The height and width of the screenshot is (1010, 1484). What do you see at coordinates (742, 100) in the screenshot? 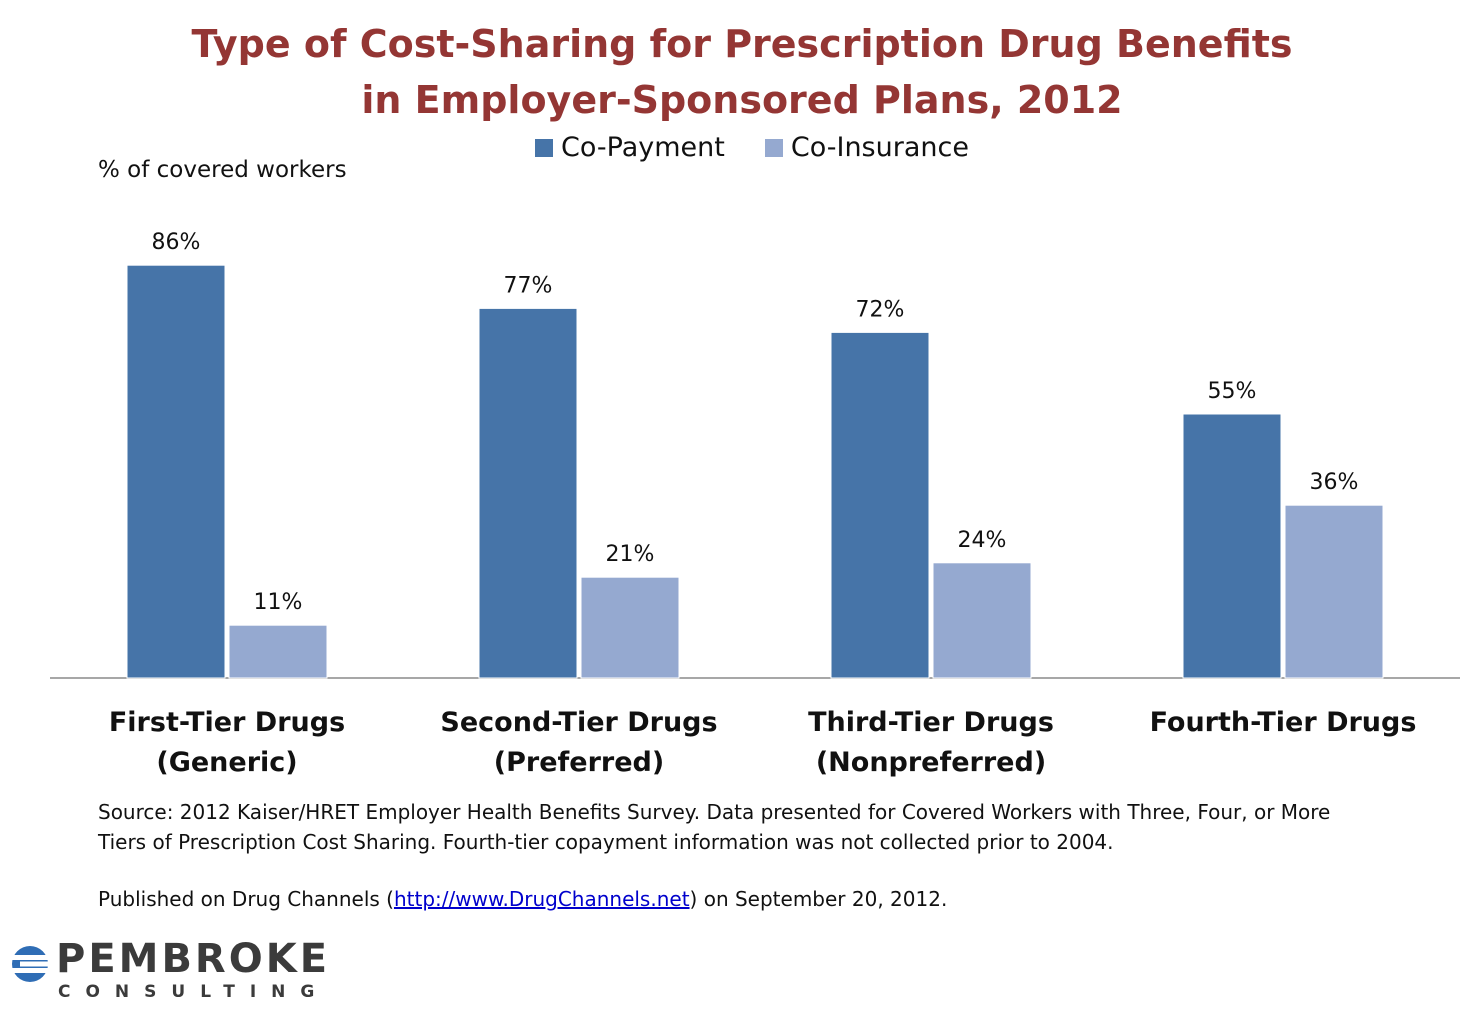
I see `chart-title-line2: in Employer-Sponsored Plans, 2012` at bounding box center [742, 100].